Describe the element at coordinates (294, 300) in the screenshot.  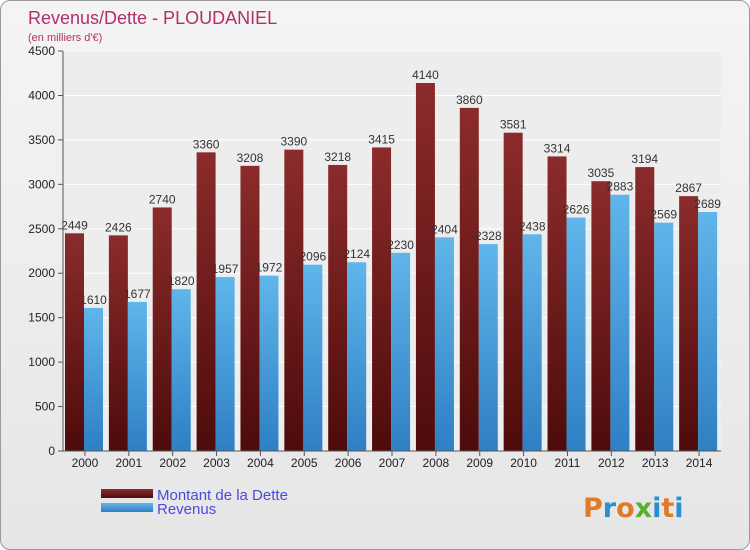
I see `bar-debt-2005` at that location.